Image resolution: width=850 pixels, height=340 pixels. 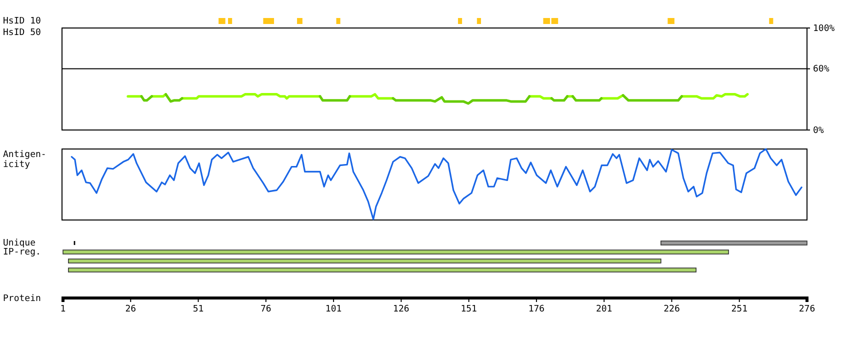 I want to click on x-tick-label: 151, so click(x=468, y=309).